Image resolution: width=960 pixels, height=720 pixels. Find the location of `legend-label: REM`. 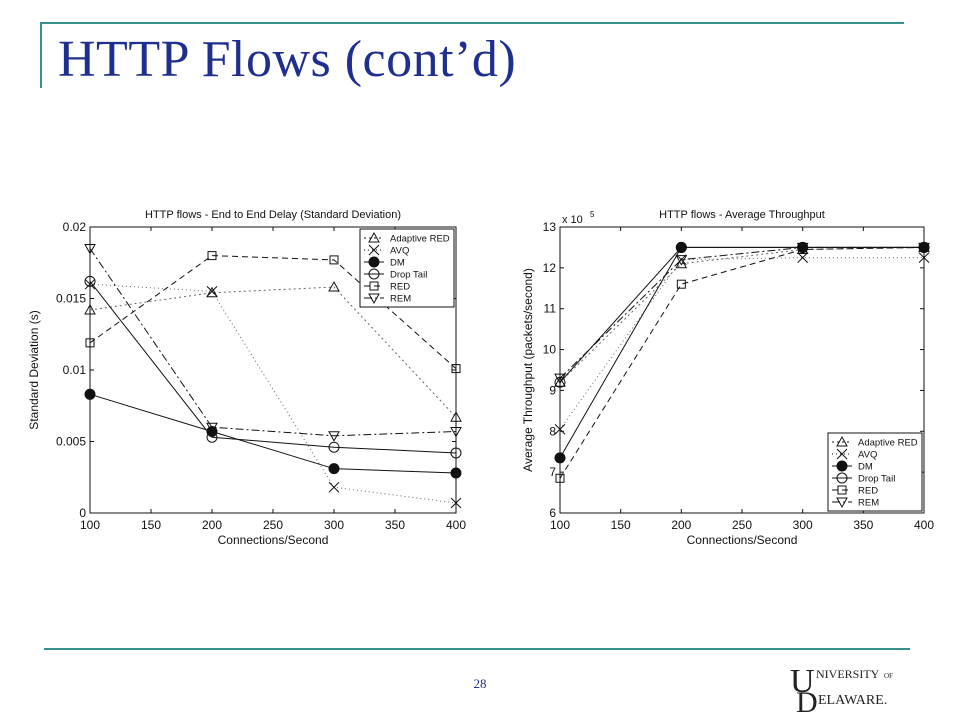

legend-label: REM is located at coordinates (868, 503).